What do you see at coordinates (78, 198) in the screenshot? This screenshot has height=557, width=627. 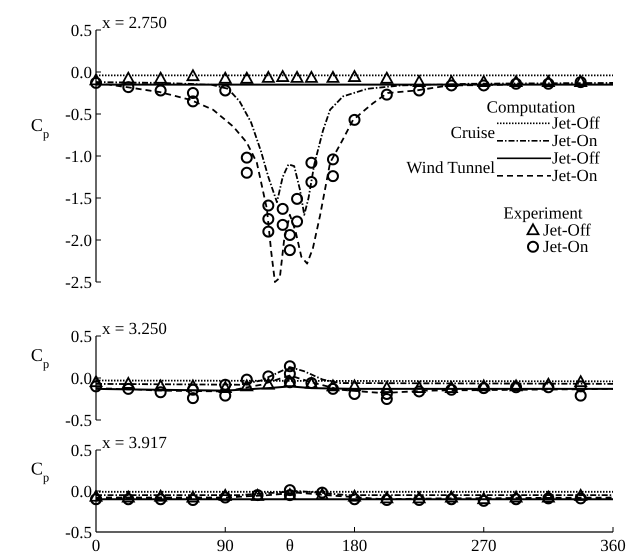 I see `y-tick-label: -1.5` at bounding box center [78, 198].